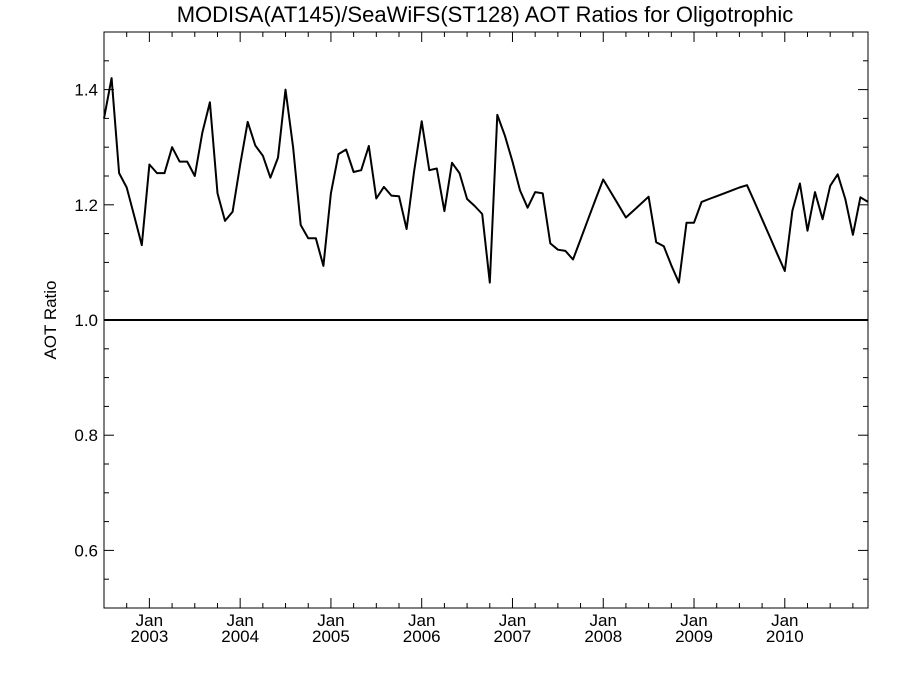 The height and width of the screenshot is (675, 900). I want to click on y-tick-label: 0.8, so click(86, 435).